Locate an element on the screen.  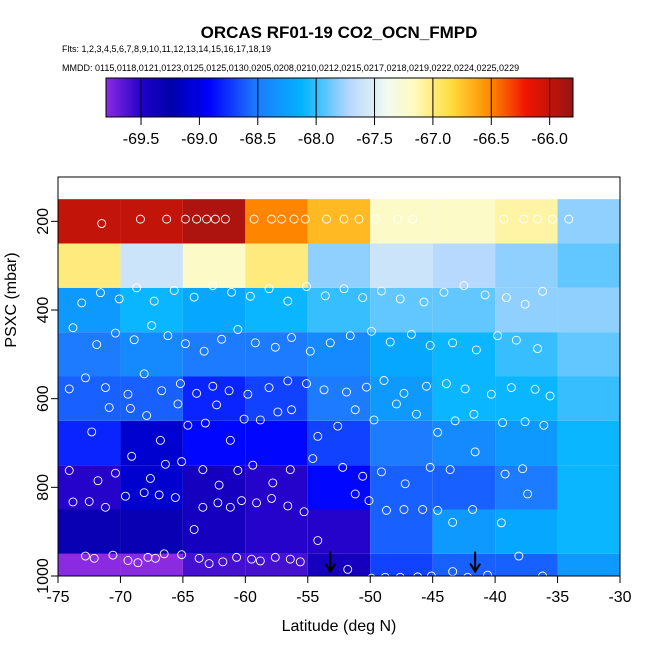
colorbar-tick-label: -68.0 is located at coordinates (316, 139).